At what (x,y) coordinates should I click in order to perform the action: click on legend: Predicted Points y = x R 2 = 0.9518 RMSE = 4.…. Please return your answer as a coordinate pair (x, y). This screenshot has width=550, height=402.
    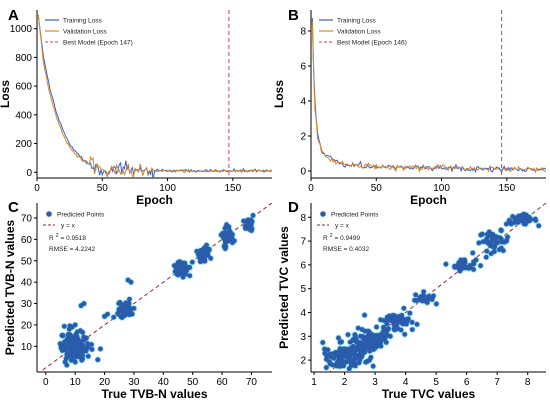
    Looking at the image, I should click on (74, 232).